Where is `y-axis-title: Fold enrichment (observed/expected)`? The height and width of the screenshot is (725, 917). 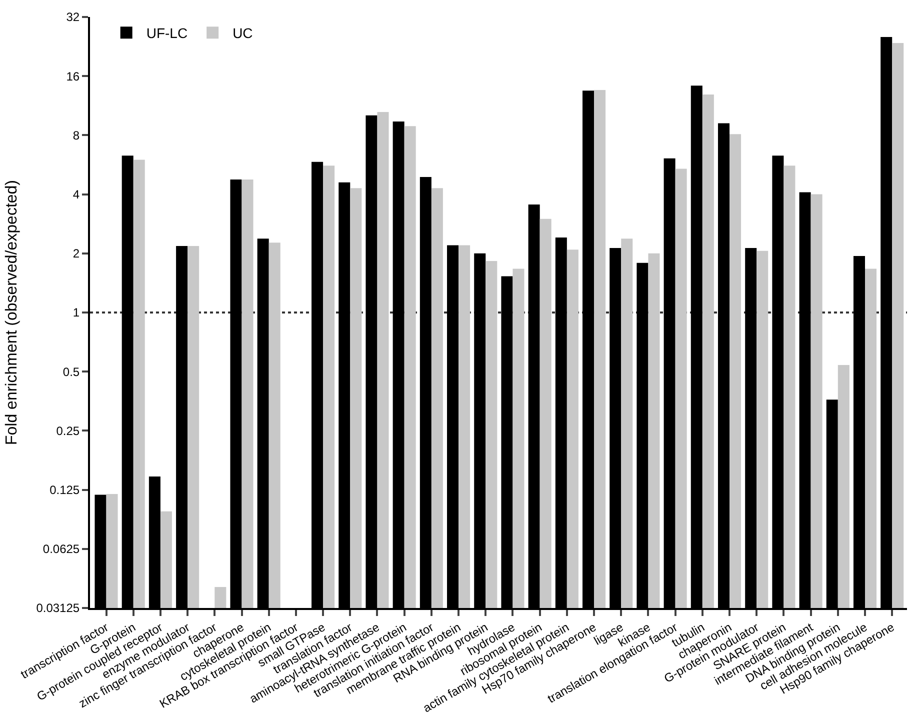 y-axis-title: Fold enrichment (observed/expected) is located at coordinates (12, 313).